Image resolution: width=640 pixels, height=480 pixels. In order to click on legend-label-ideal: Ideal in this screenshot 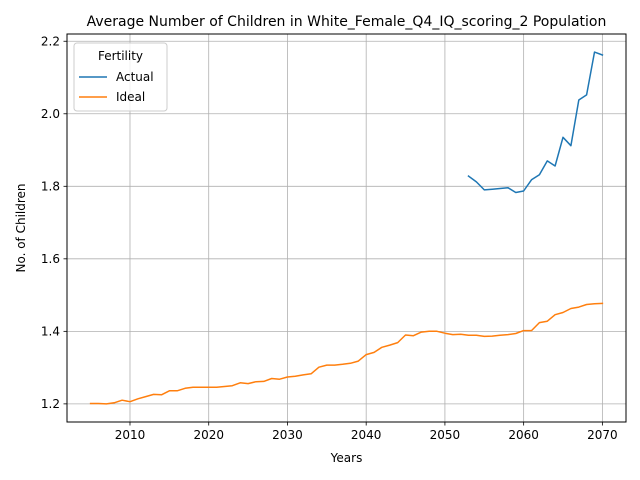, I will do `click(130, 97)`.